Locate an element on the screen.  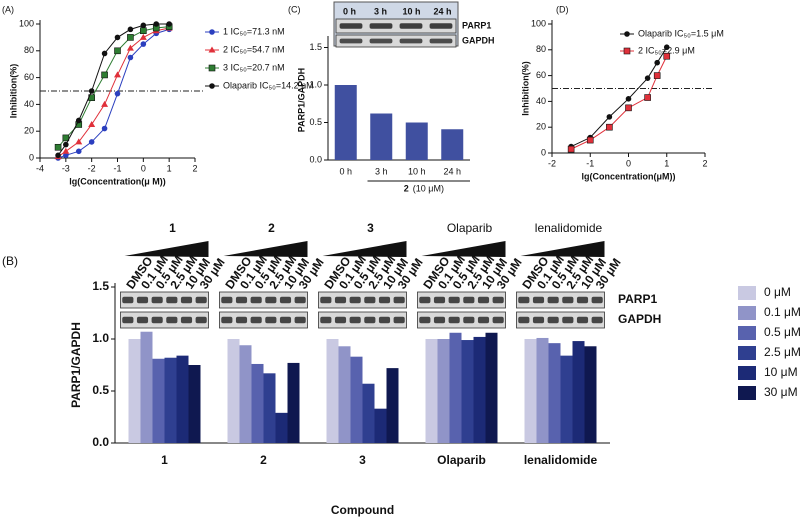
x-tick-label: Olaparib is located at coordinates (461, 460).